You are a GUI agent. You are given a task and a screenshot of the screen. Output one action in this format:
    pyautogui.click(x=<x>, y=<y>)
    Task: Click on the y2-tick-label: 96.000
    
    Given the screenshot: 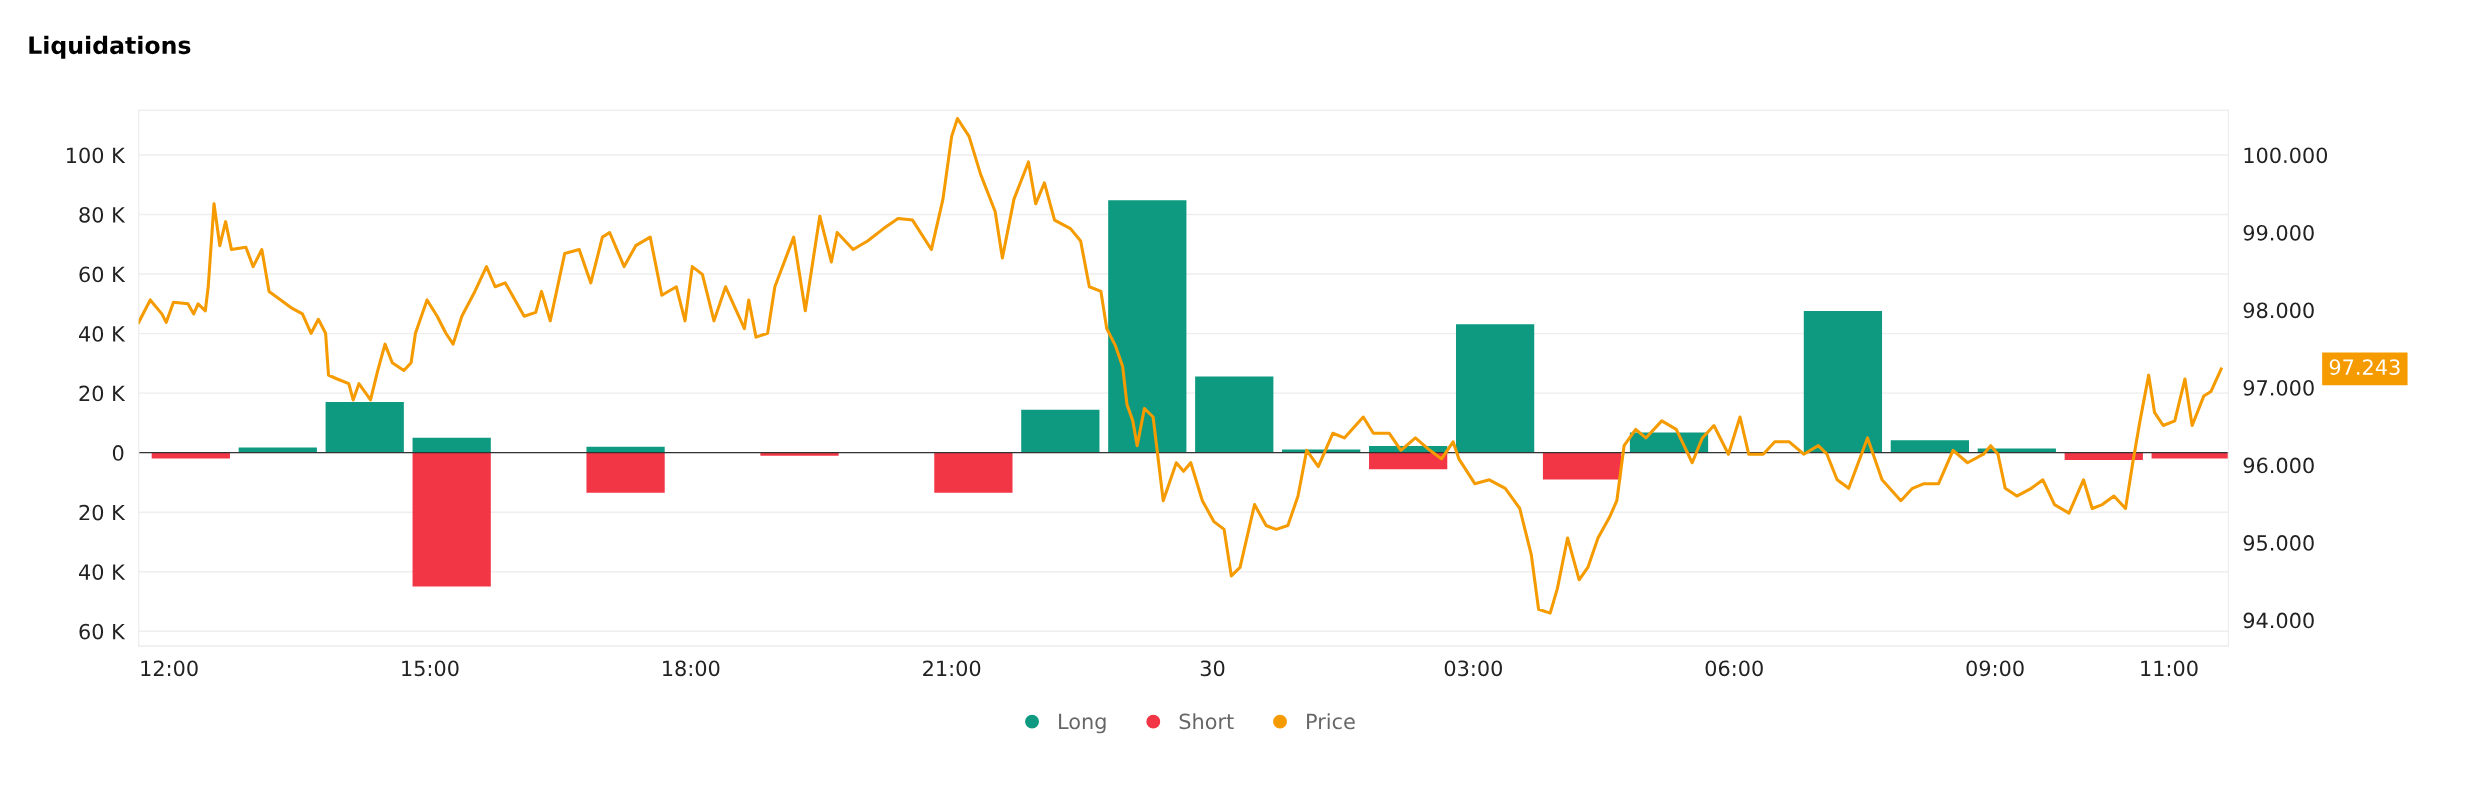 What is the action you would take?
    pyautogui.click(x=2278, y=465)
    